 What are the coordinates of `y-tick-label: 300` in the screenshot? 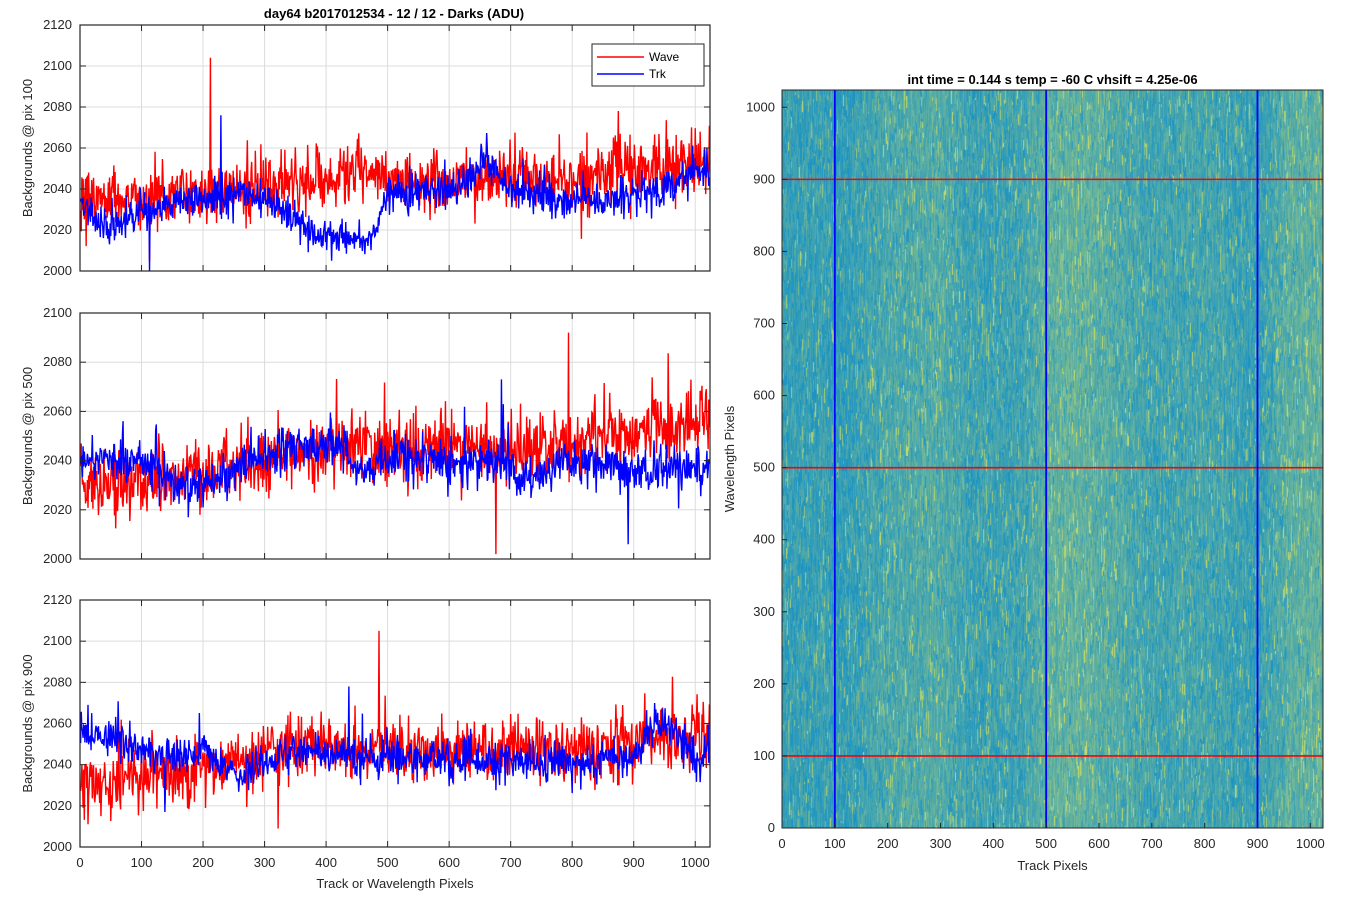 It's located at (764, 611).